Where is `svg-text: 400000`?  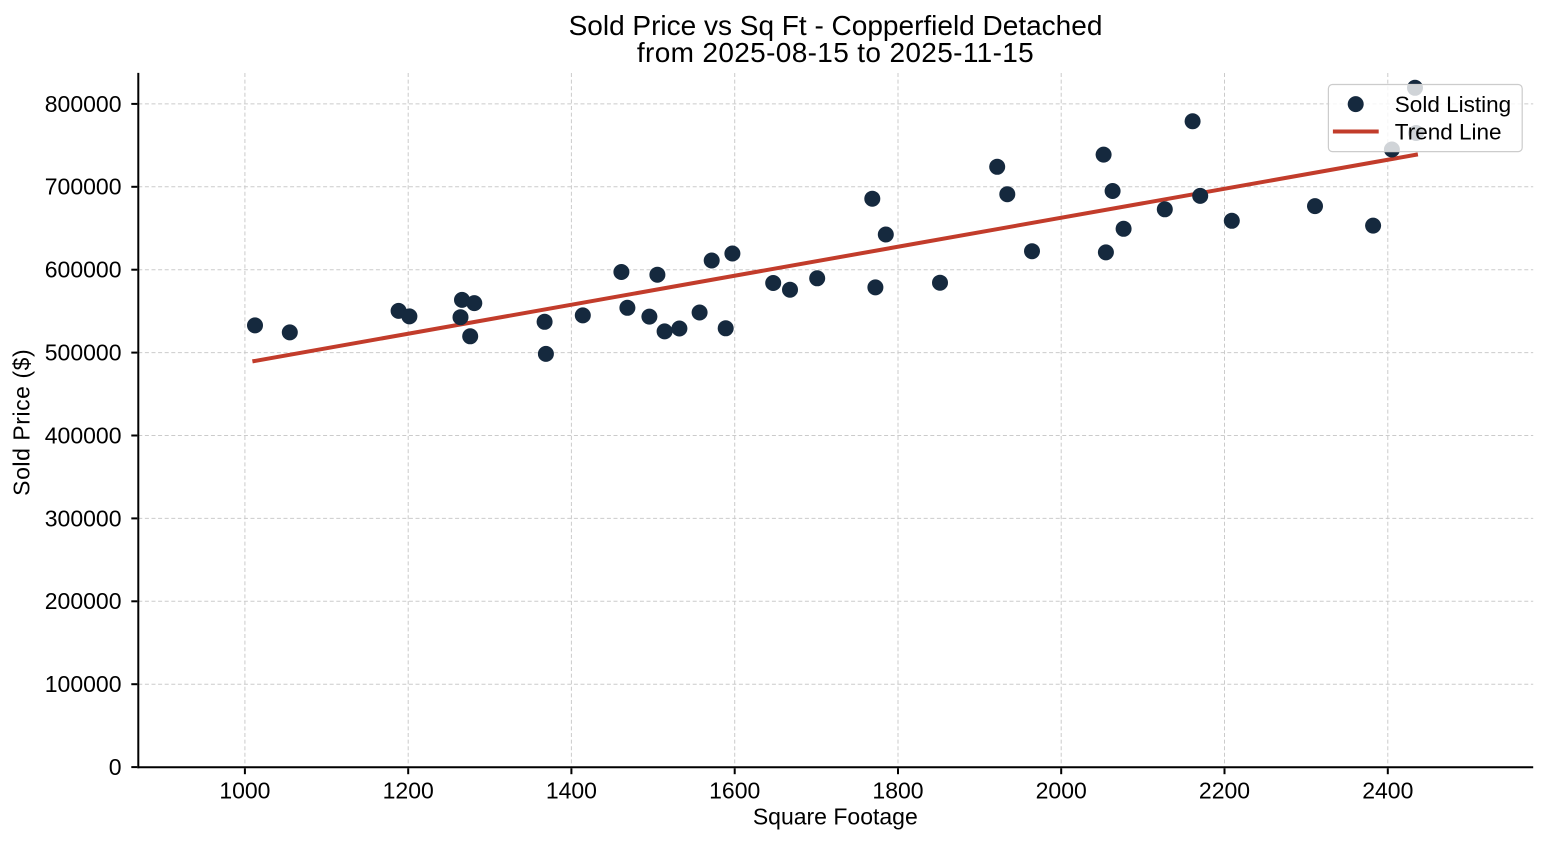
svg-text: 400000 is located at coordinates (83, 435).